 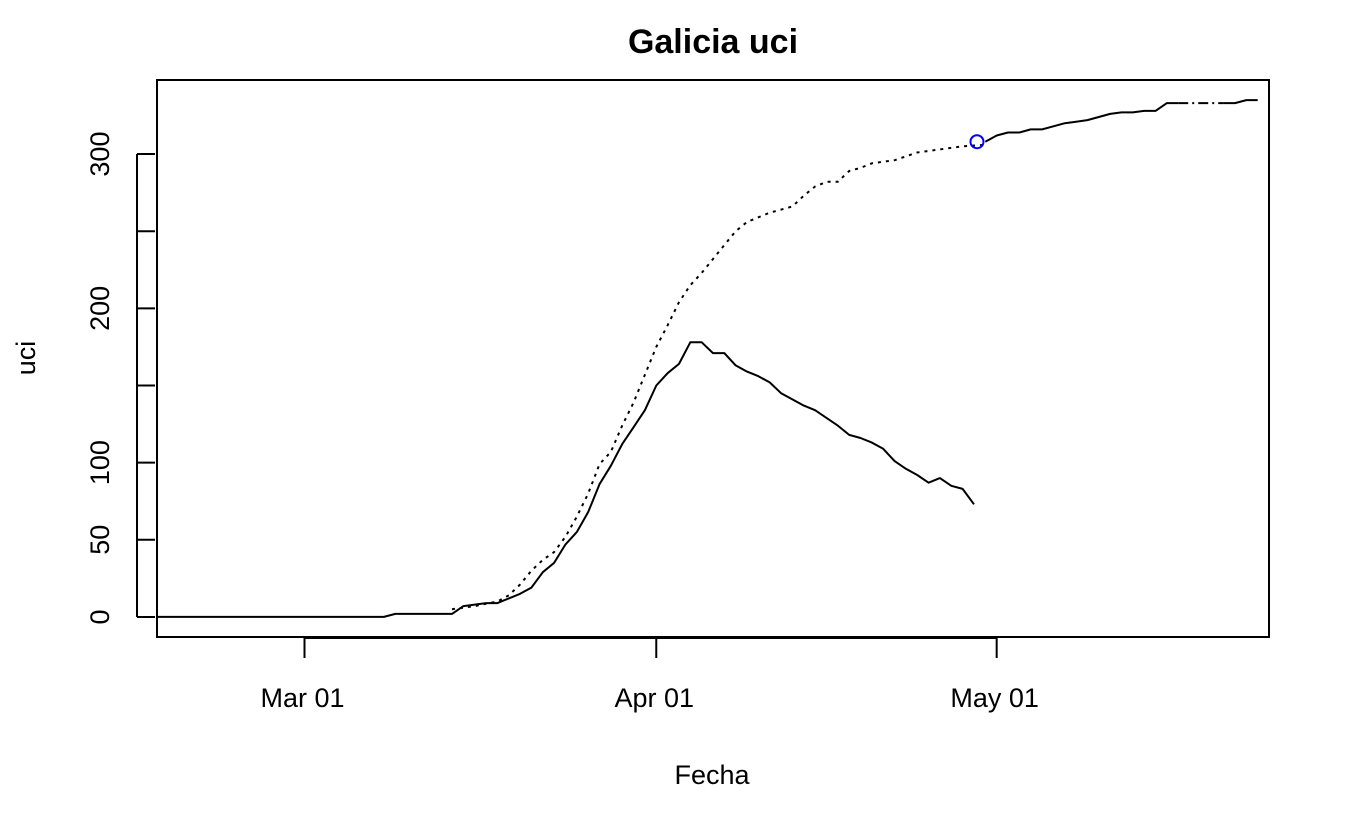 I want to click on x-axis-label: Fecha, so click(x=712, y=775).